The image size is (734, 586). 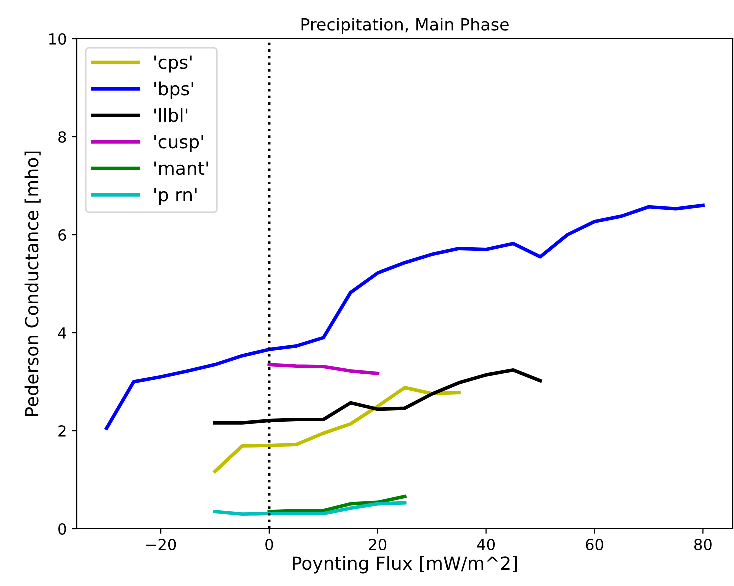 What do you see at coordinates (62, 333) in the screenshot?
I see `y-tick-label: 4` at bounding box center [62, 333].